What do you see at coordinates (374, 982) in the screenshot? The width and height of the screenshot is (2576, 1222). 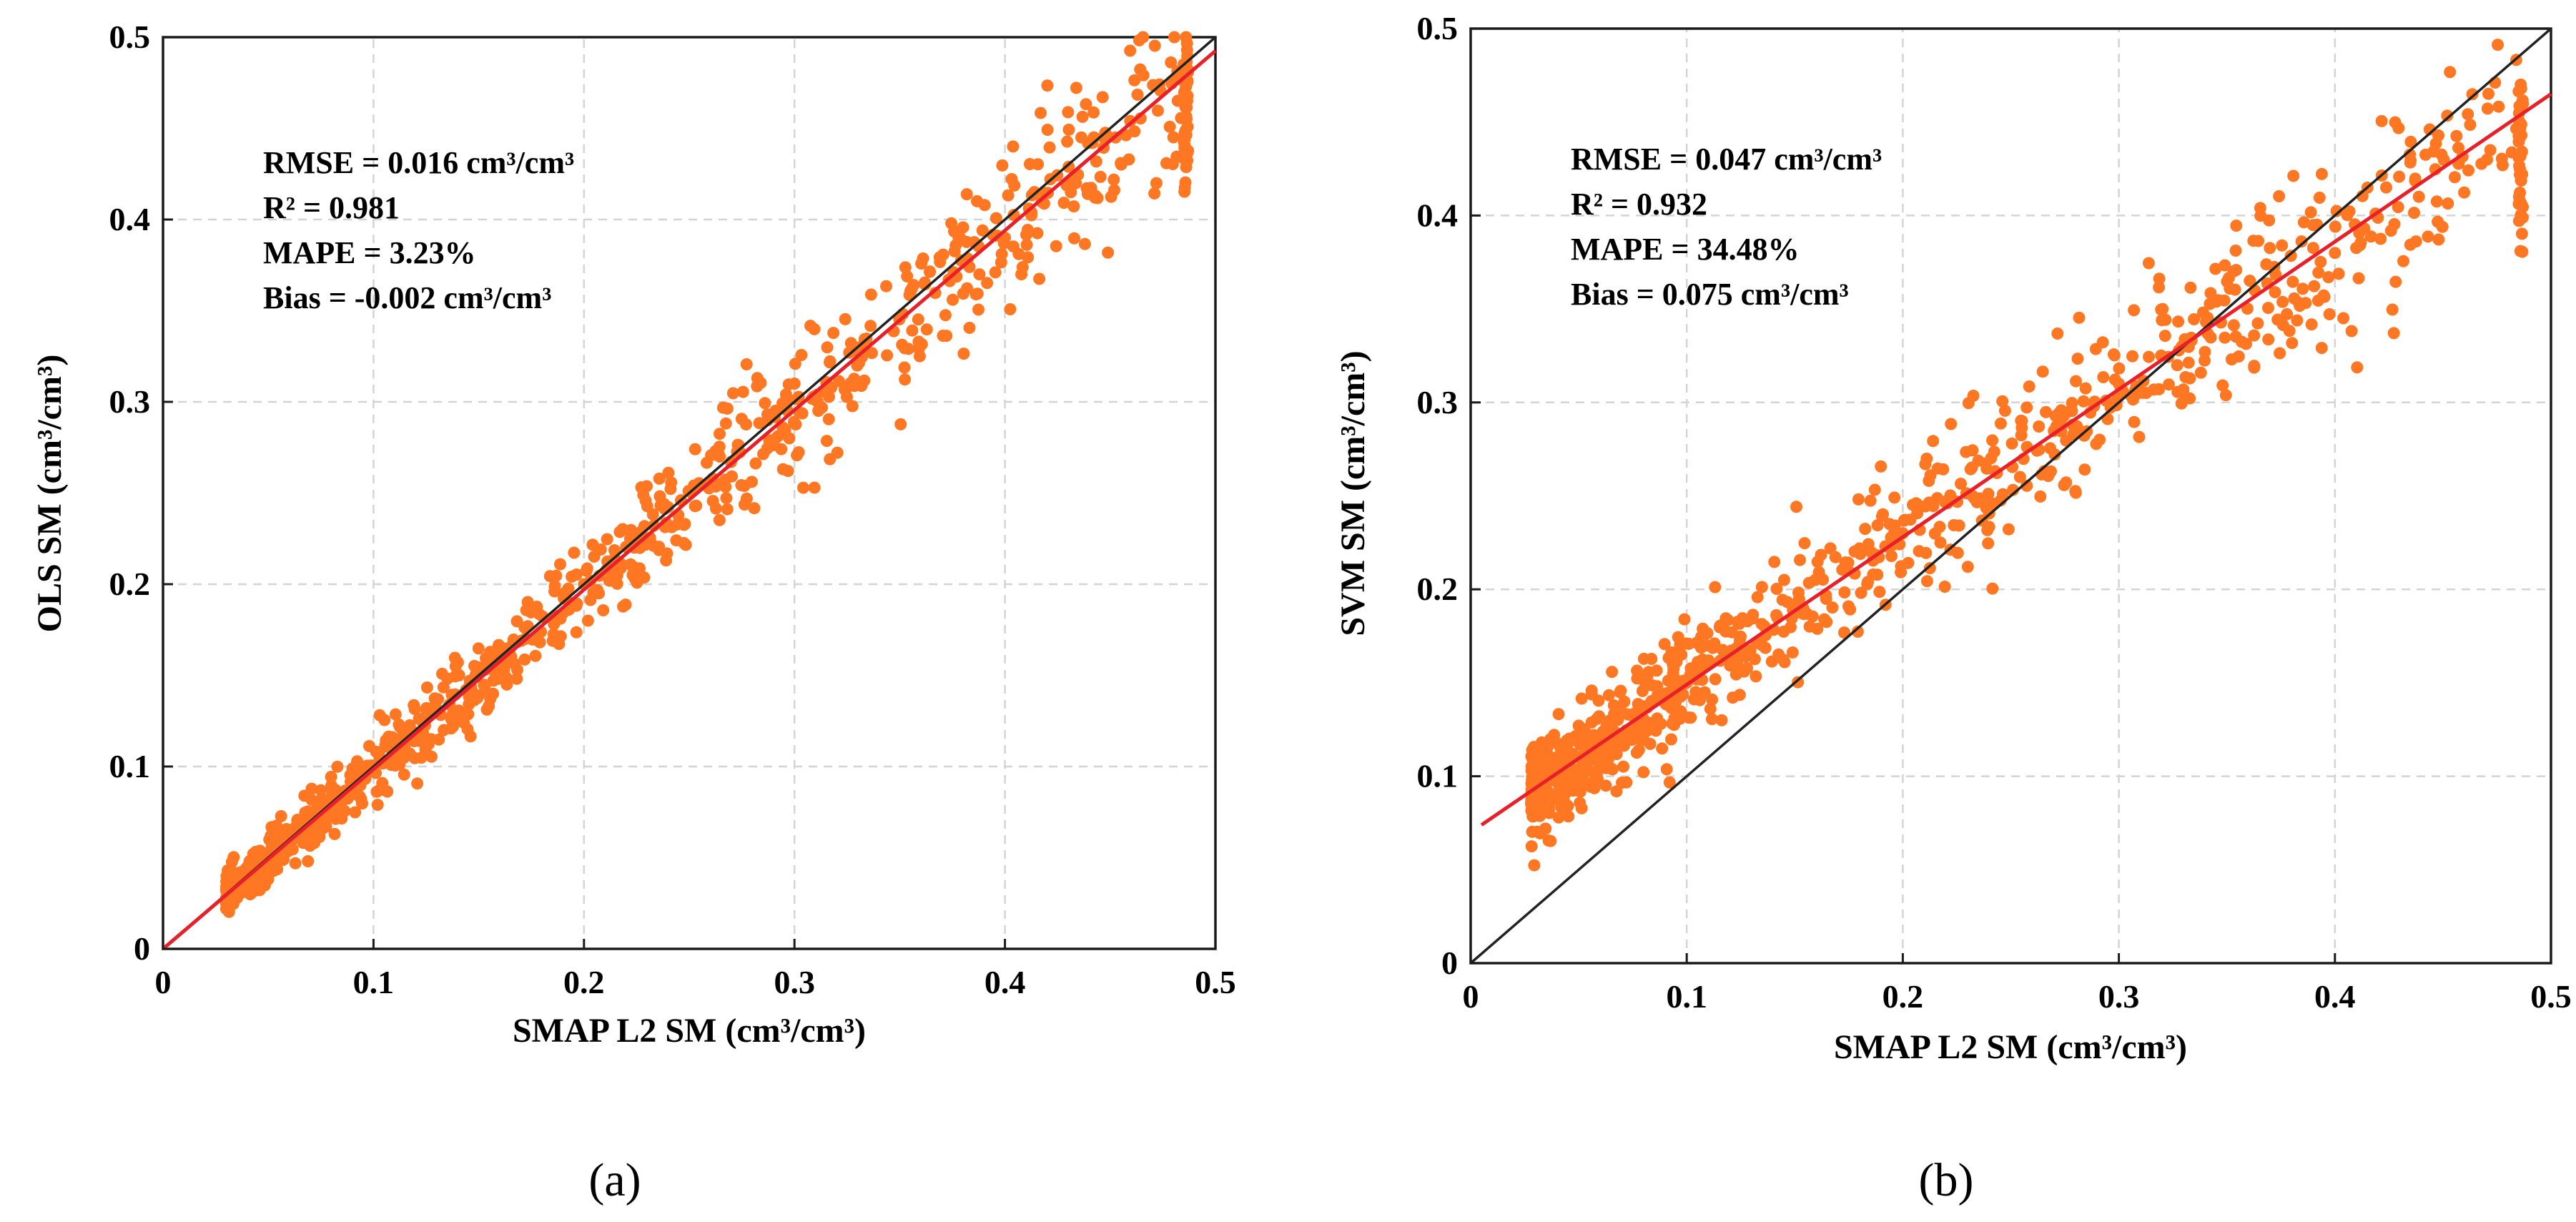 I see `x-tick-label: 0.1` at bounding box center [374, 982].